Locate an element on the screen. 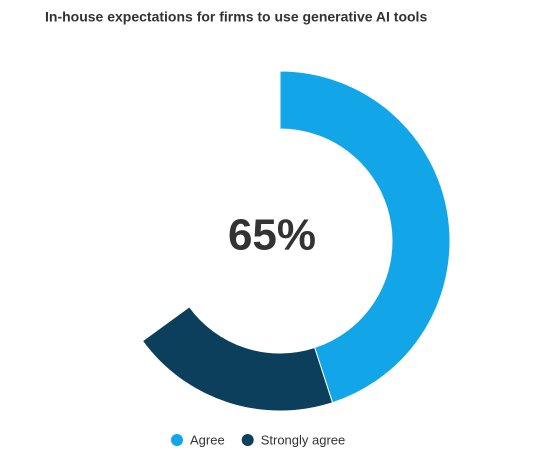 This screenshot has height=463, width=546. donut-segment is located at coordinates (237, 359).